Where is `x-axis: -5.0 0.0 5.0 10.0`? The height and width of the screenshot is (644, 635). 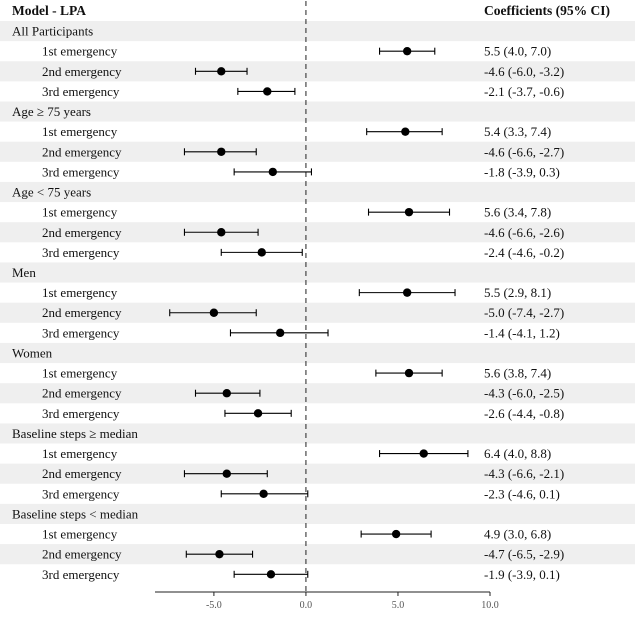 x-axis: -5.0 0.0 5.0 10.0 is located at coordinates (327, 601).